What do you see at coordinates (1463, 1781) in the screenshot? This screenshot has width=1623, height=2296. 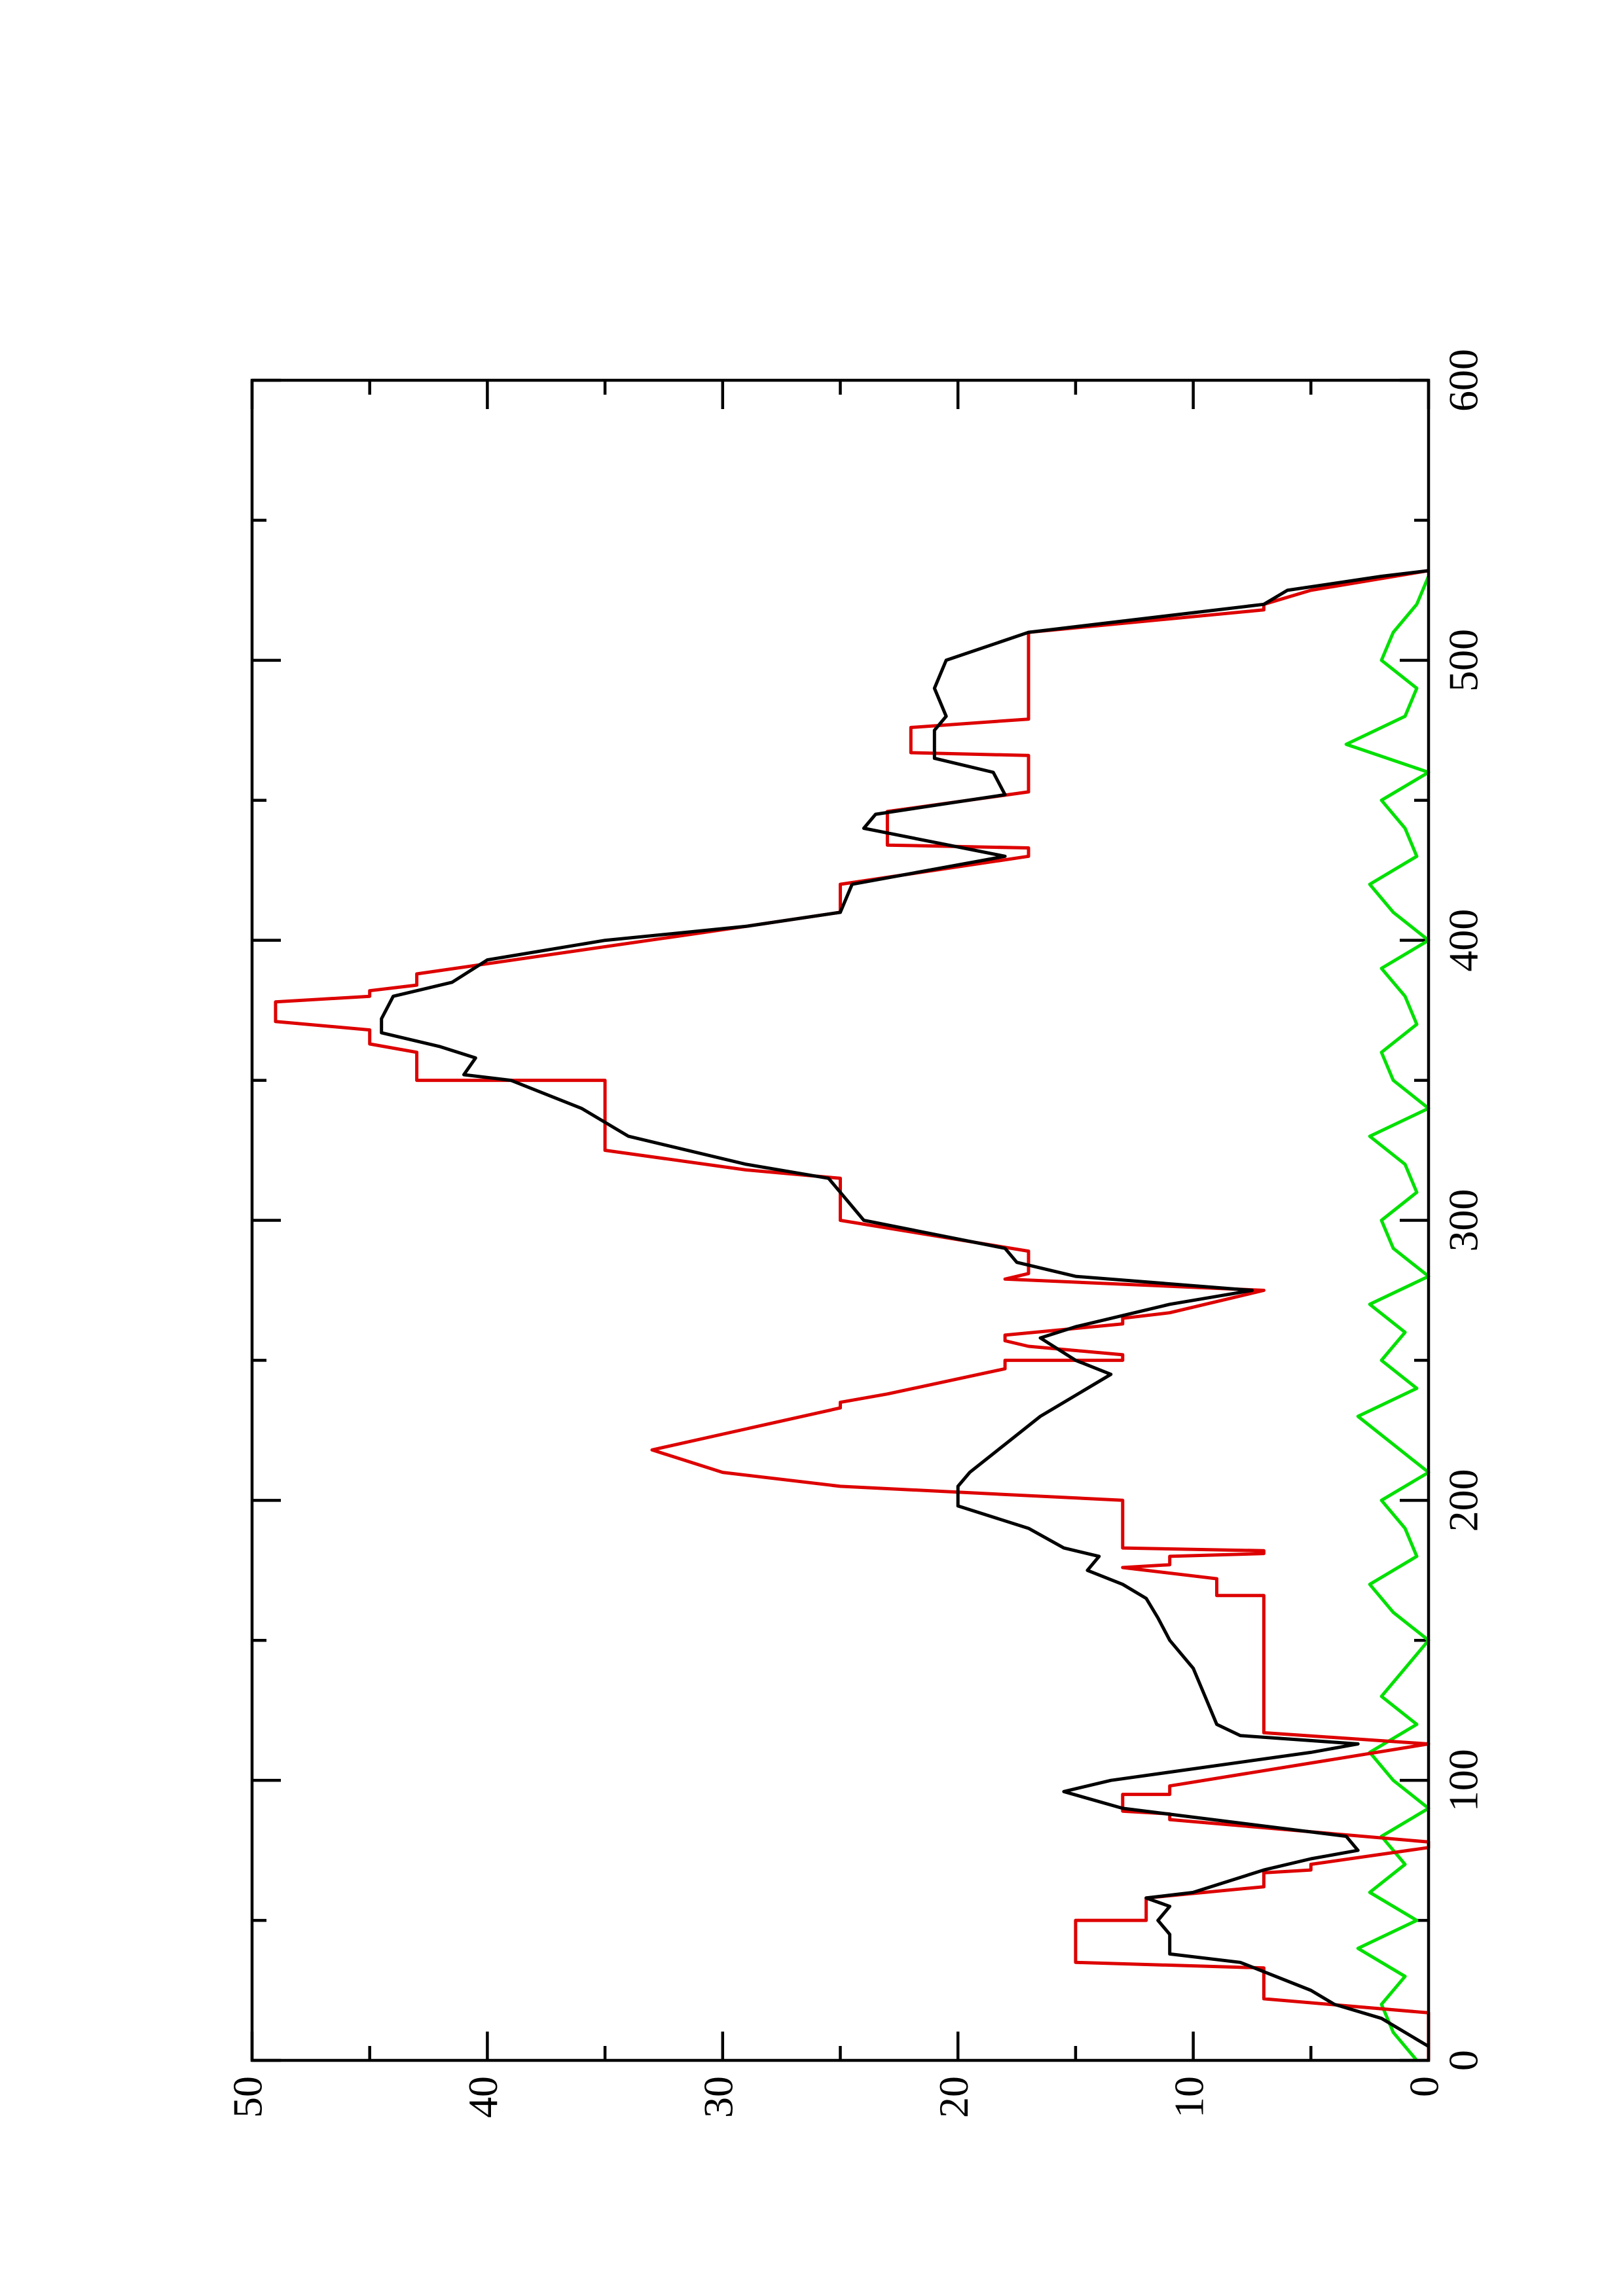 I see `x-tick-label: 100` at bounding box center [1463, 1781].